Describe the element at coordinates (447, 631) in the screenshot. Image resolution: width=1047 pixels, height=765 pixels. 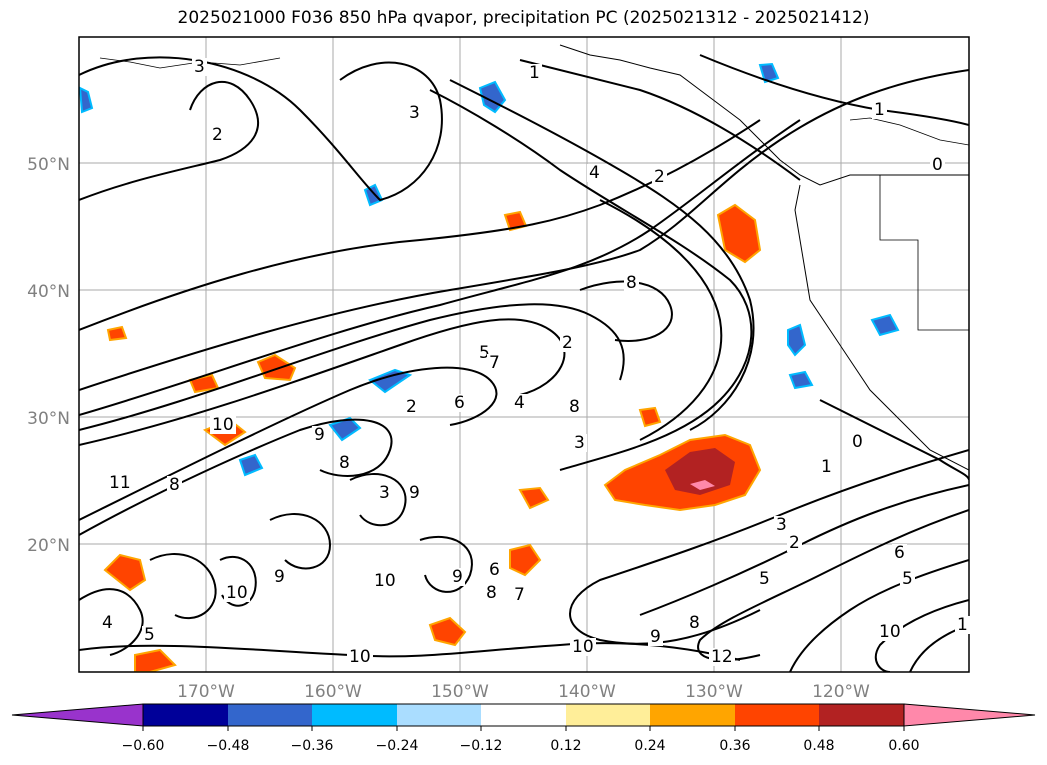
I see `precip-patch-s1` at that location.